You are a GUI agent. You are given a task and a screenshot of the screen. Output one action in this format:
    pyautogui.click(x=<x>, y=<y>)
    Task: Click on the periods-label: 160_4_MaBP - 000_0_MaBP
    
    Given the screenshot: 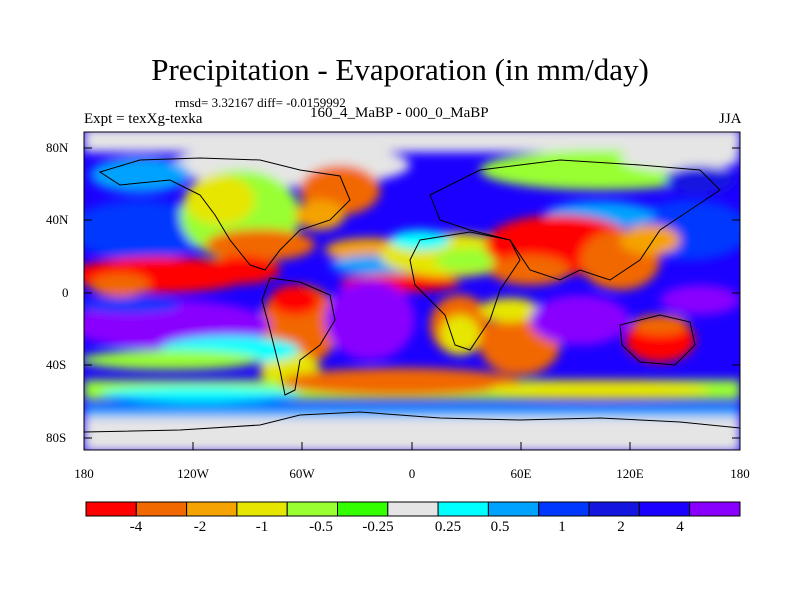 What is the action you would take?
    pyautogui.click(x=399, y=113)
    